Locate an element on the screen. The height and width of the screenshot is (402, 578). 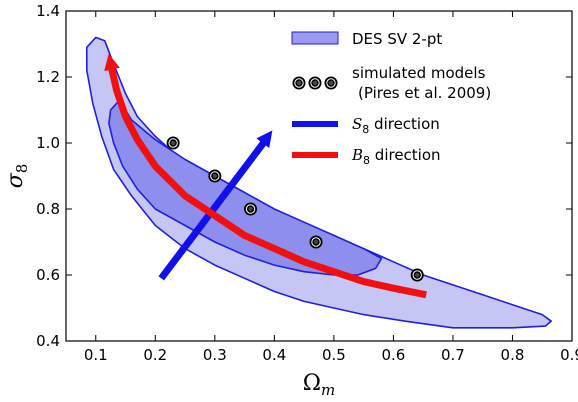
x-axis-label: Ωm is located at coordinates (319, 385).